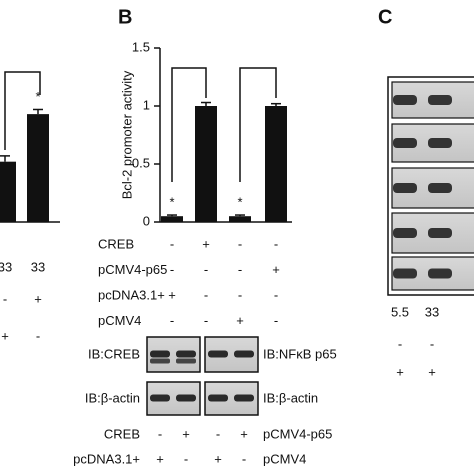 The width and height of the screenshot is (474, 474). Describe the element at coordinates (114, 353) in the screenshot. I see `blot-label: IB:CREB` at that location.